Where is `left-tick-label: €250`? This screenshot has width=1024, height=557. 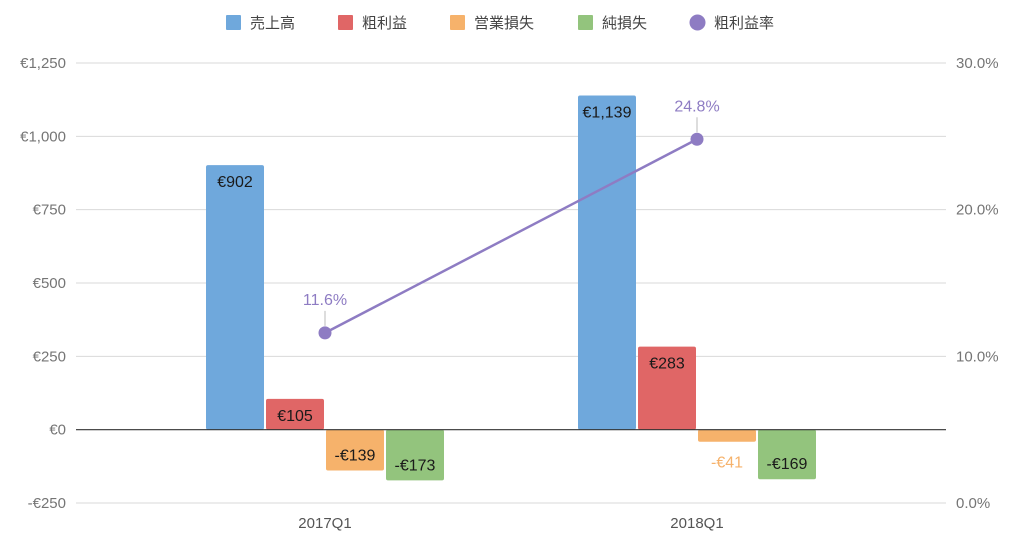 left-tick-label: €250 is located at coordinates (49, 356).